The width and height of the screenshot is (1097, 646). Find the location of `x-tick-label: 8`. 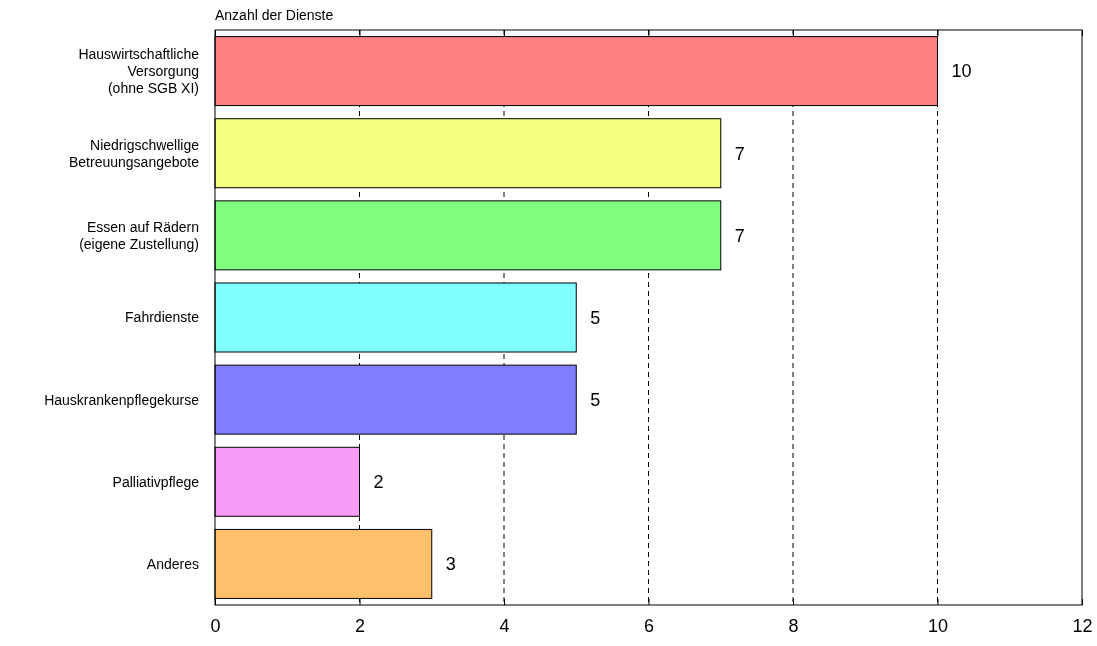

x-tick-label: 8 is located at coordinates (793, 625).